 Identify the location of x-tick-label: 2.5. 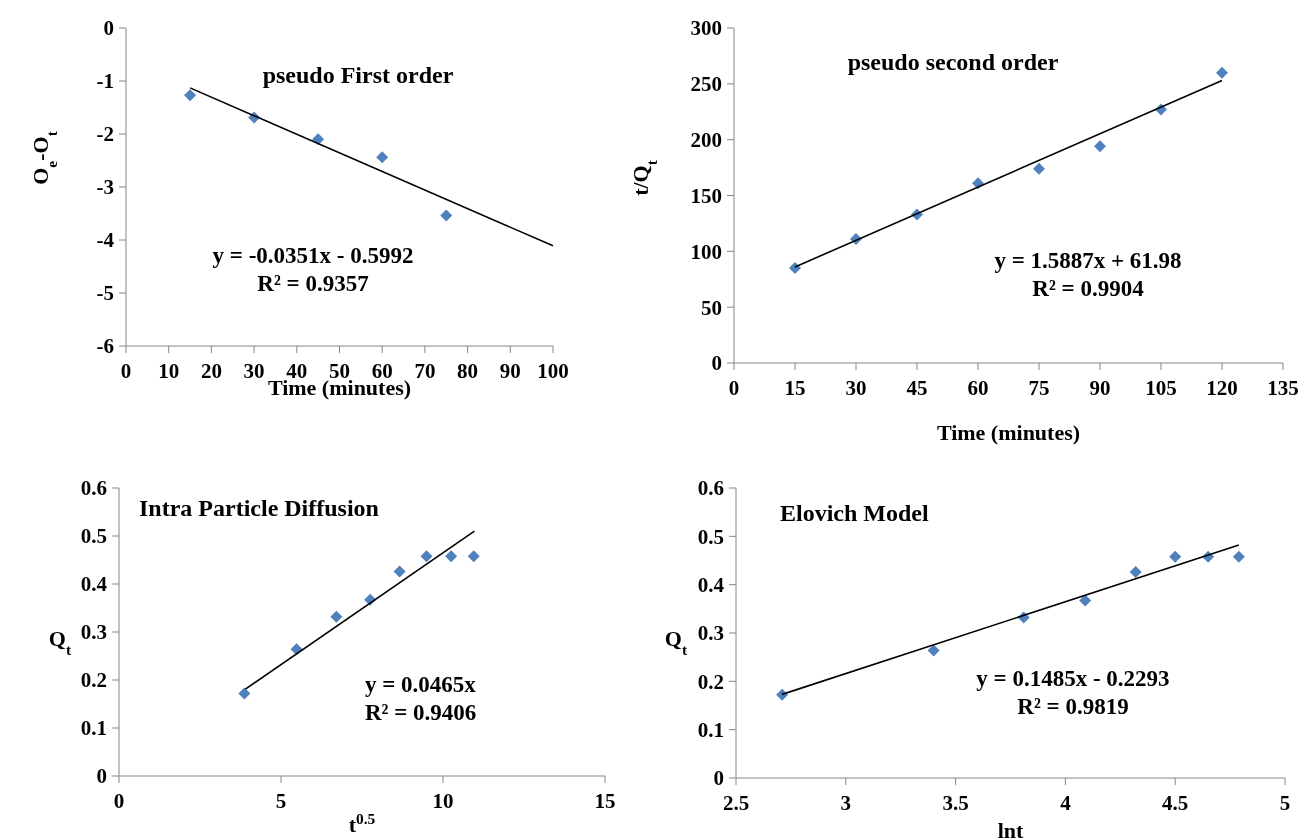
(736, 803).